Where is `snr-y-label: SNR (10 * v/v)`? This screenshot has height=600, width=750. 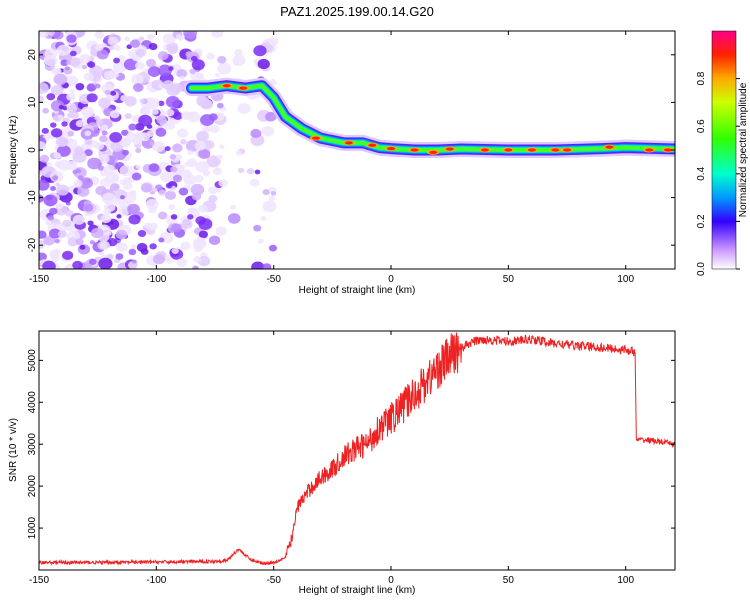 snr-y-label: SNR (10 * v/v) is located at coordinates (13, 450).